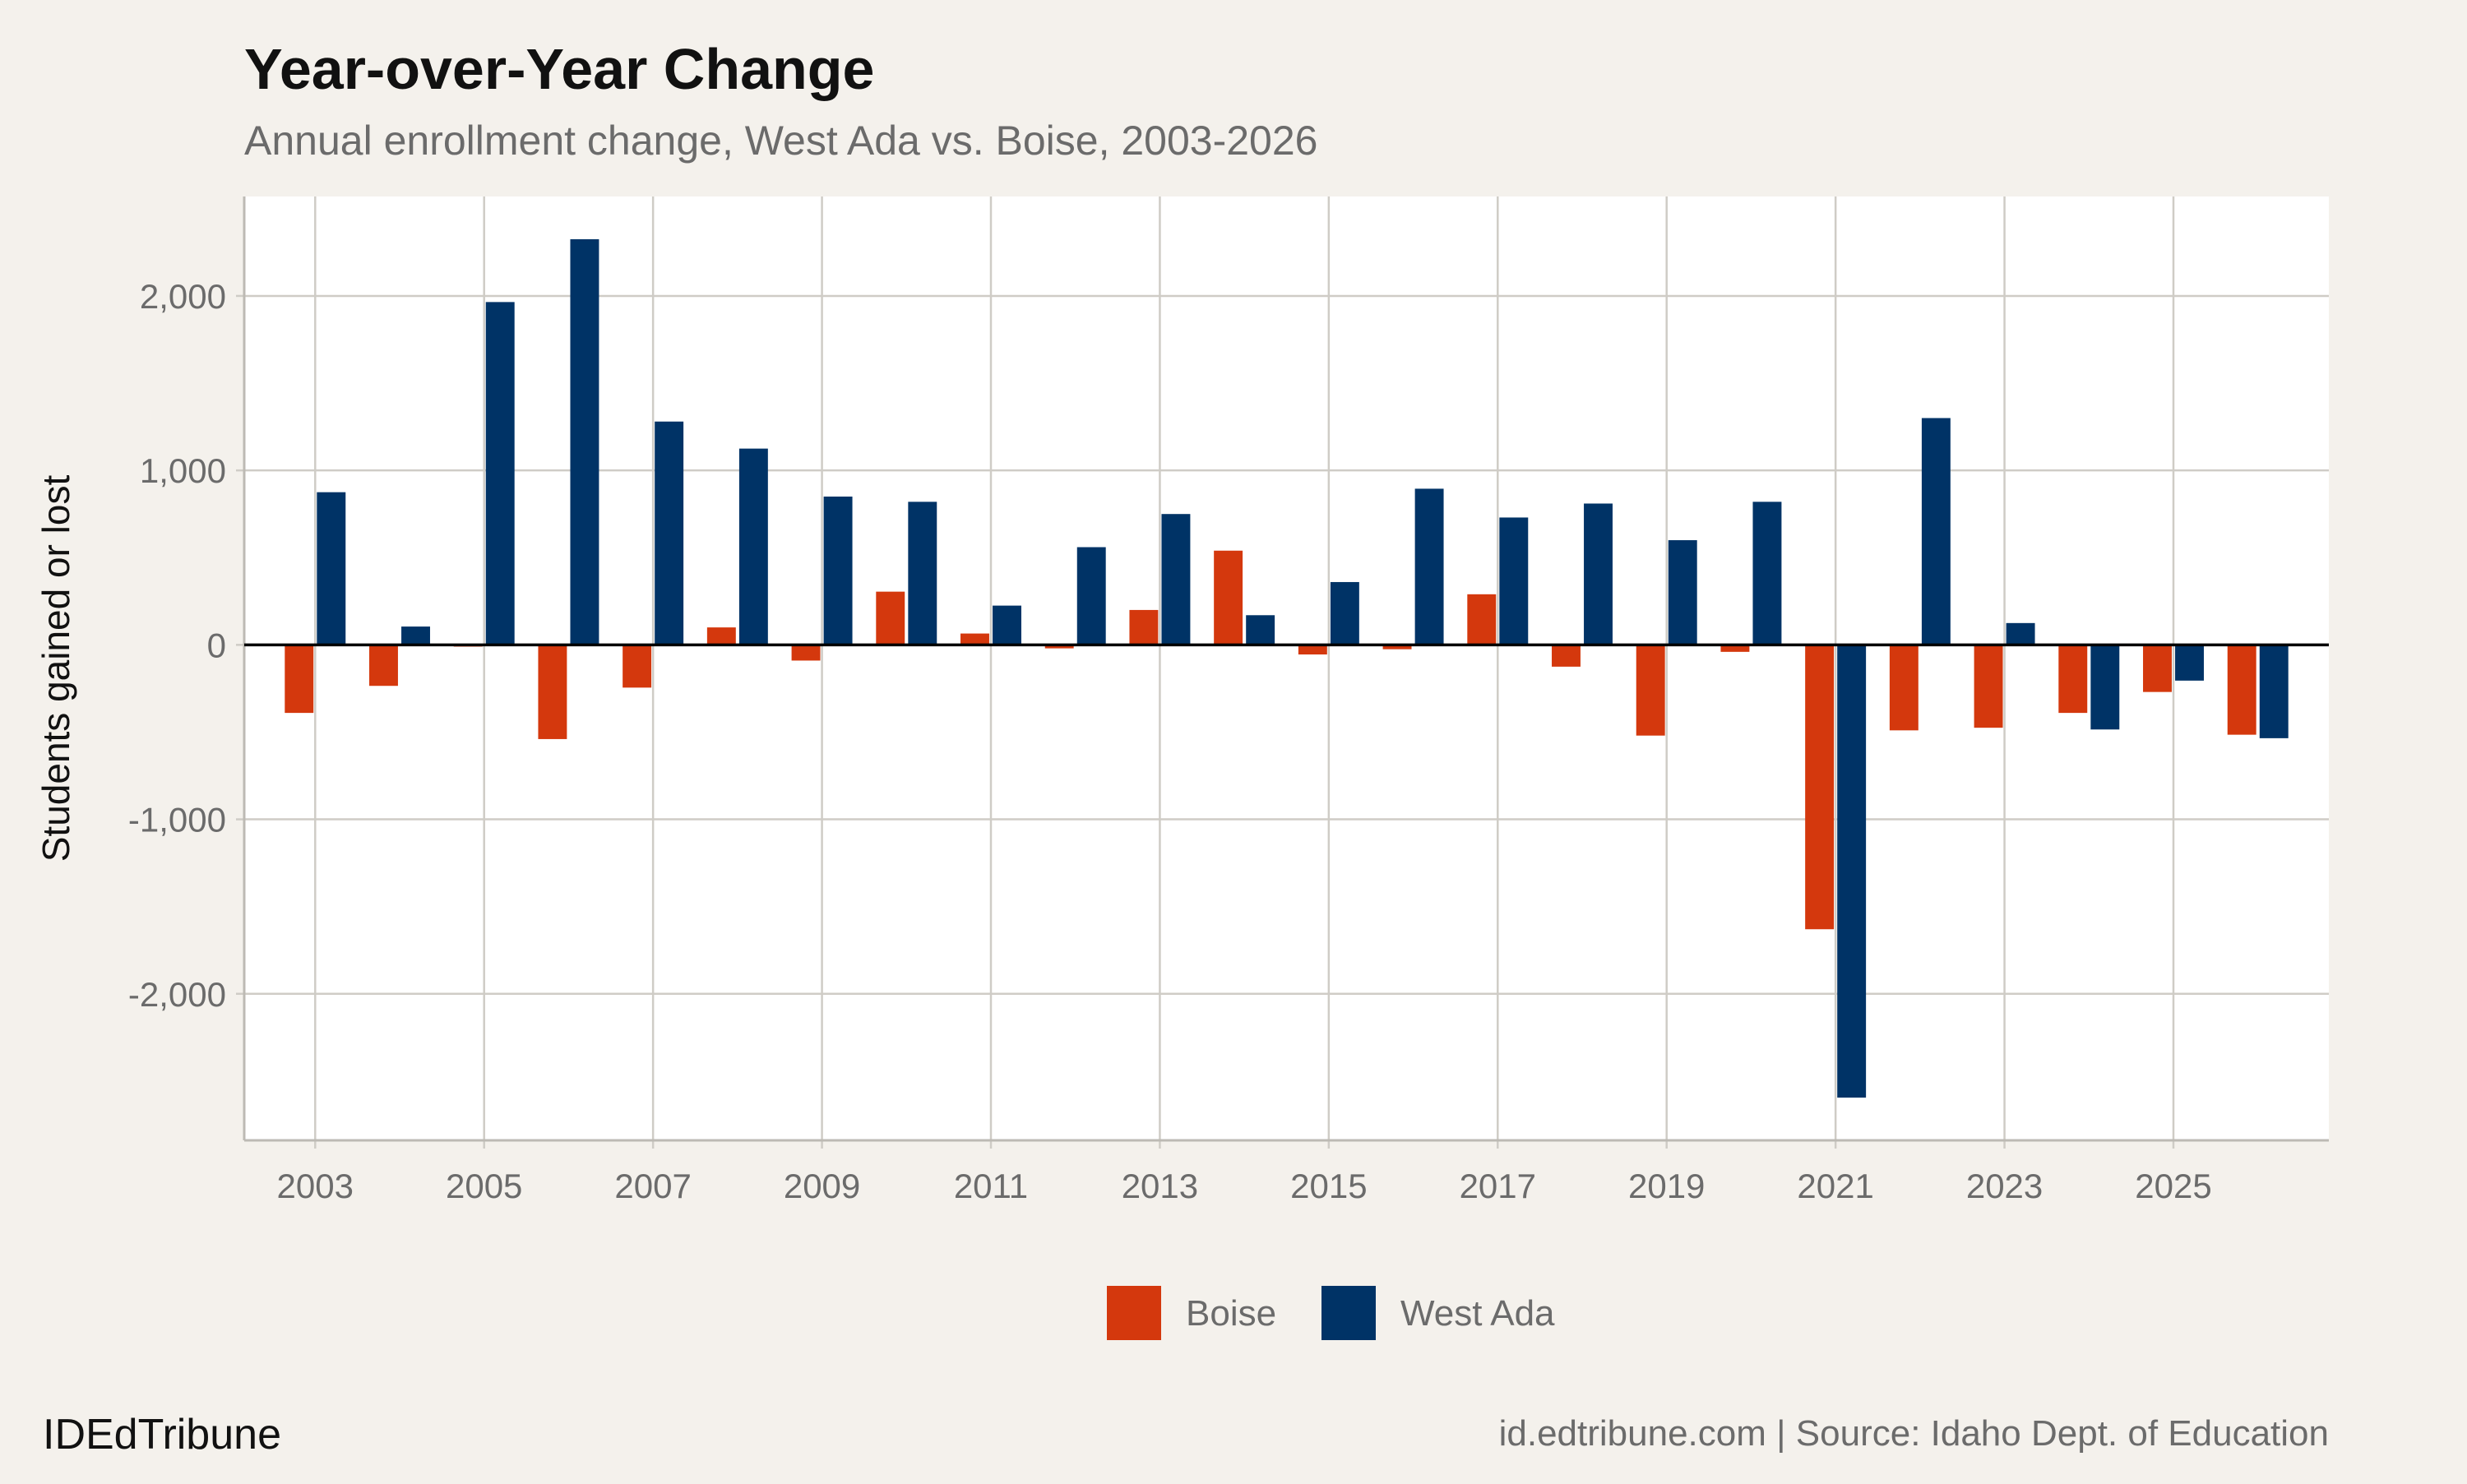  What do you see at coordinates (484, 1186) in the screenshot?
I see `x-tick-label: 2005` at bounding box center [484, 1186].